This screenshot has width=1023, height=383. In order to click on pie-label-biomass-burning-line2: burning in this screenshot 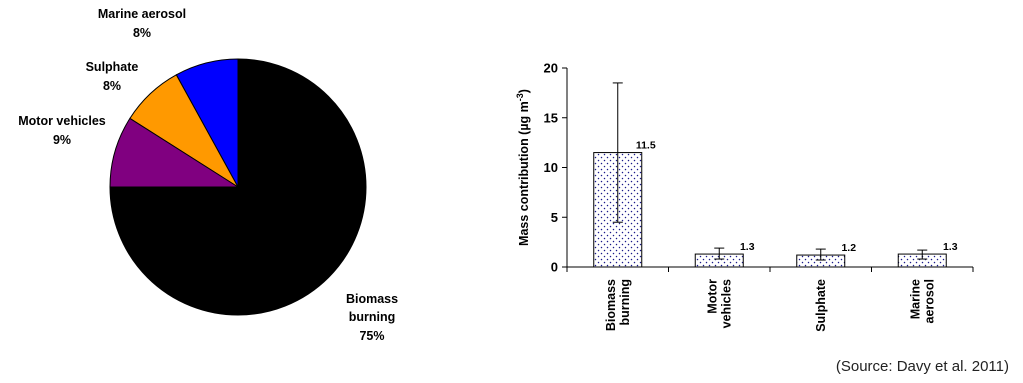, I will do `click(372, 317)`.